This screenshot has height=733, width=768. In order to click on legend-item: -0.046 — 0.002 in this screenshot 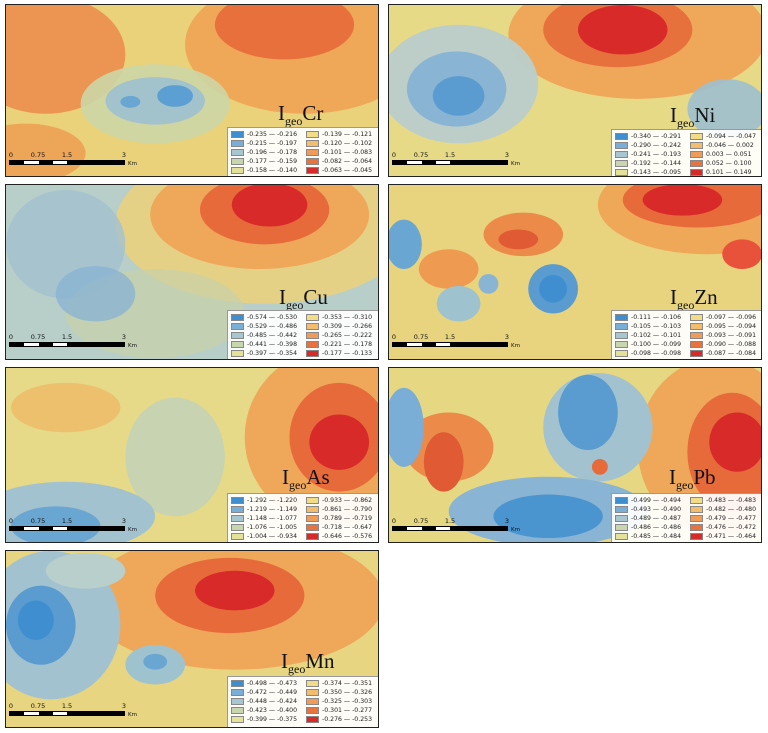, I will do `click(722, 145)`.